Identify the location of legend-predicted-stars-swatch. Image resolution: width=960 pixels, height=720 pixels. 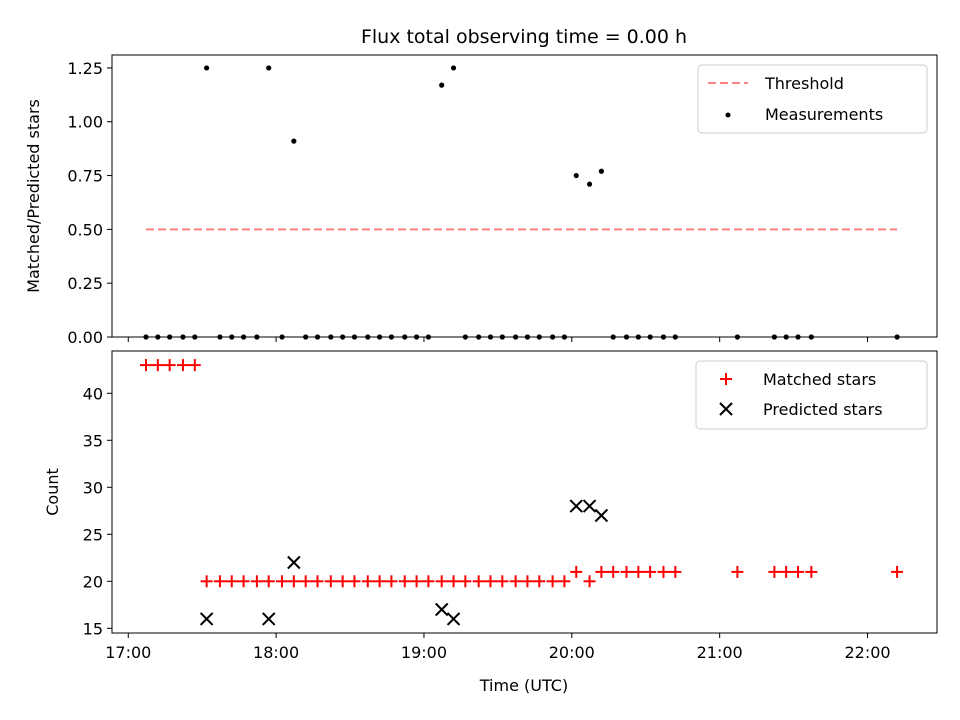
(726, 409).